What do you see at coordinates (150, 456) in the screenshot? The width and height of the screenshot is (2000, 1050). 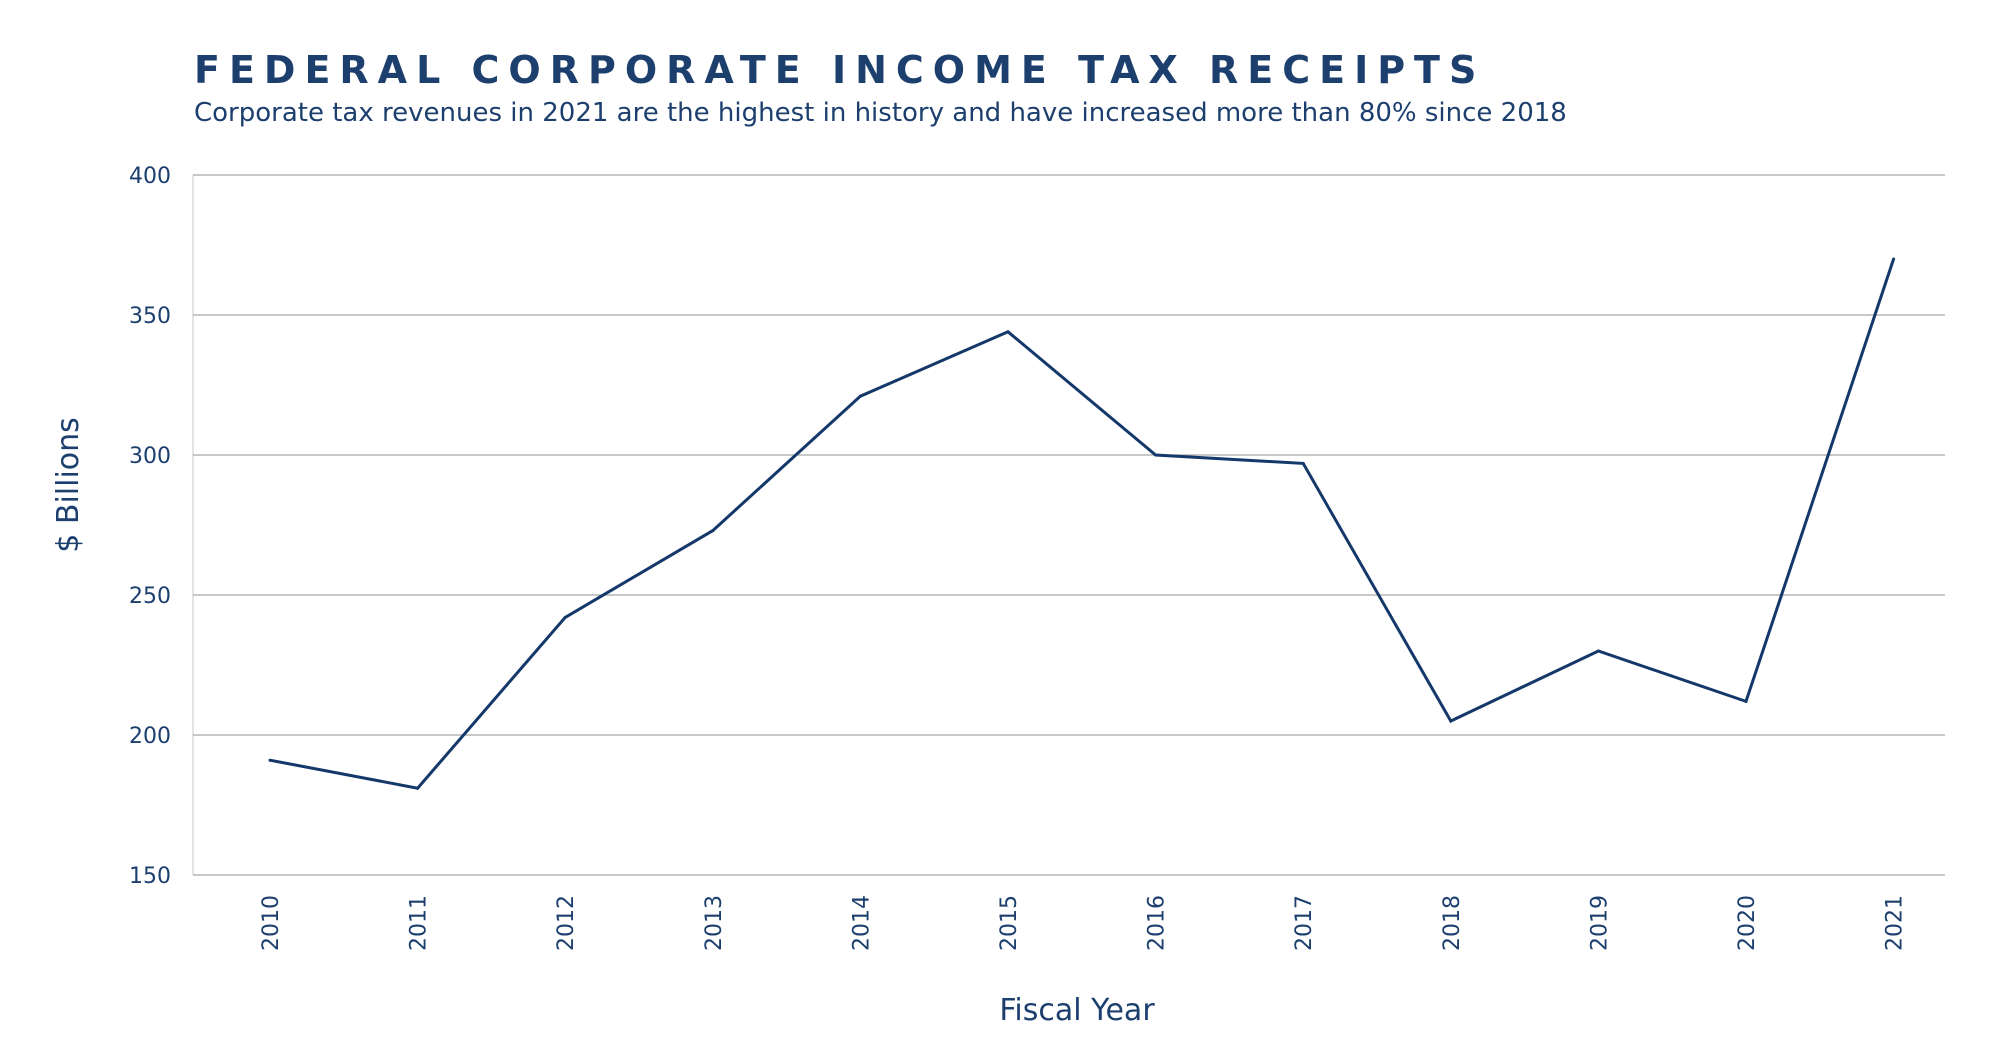 I see `y-tick-label: 300` at bounding box center [150, 456].